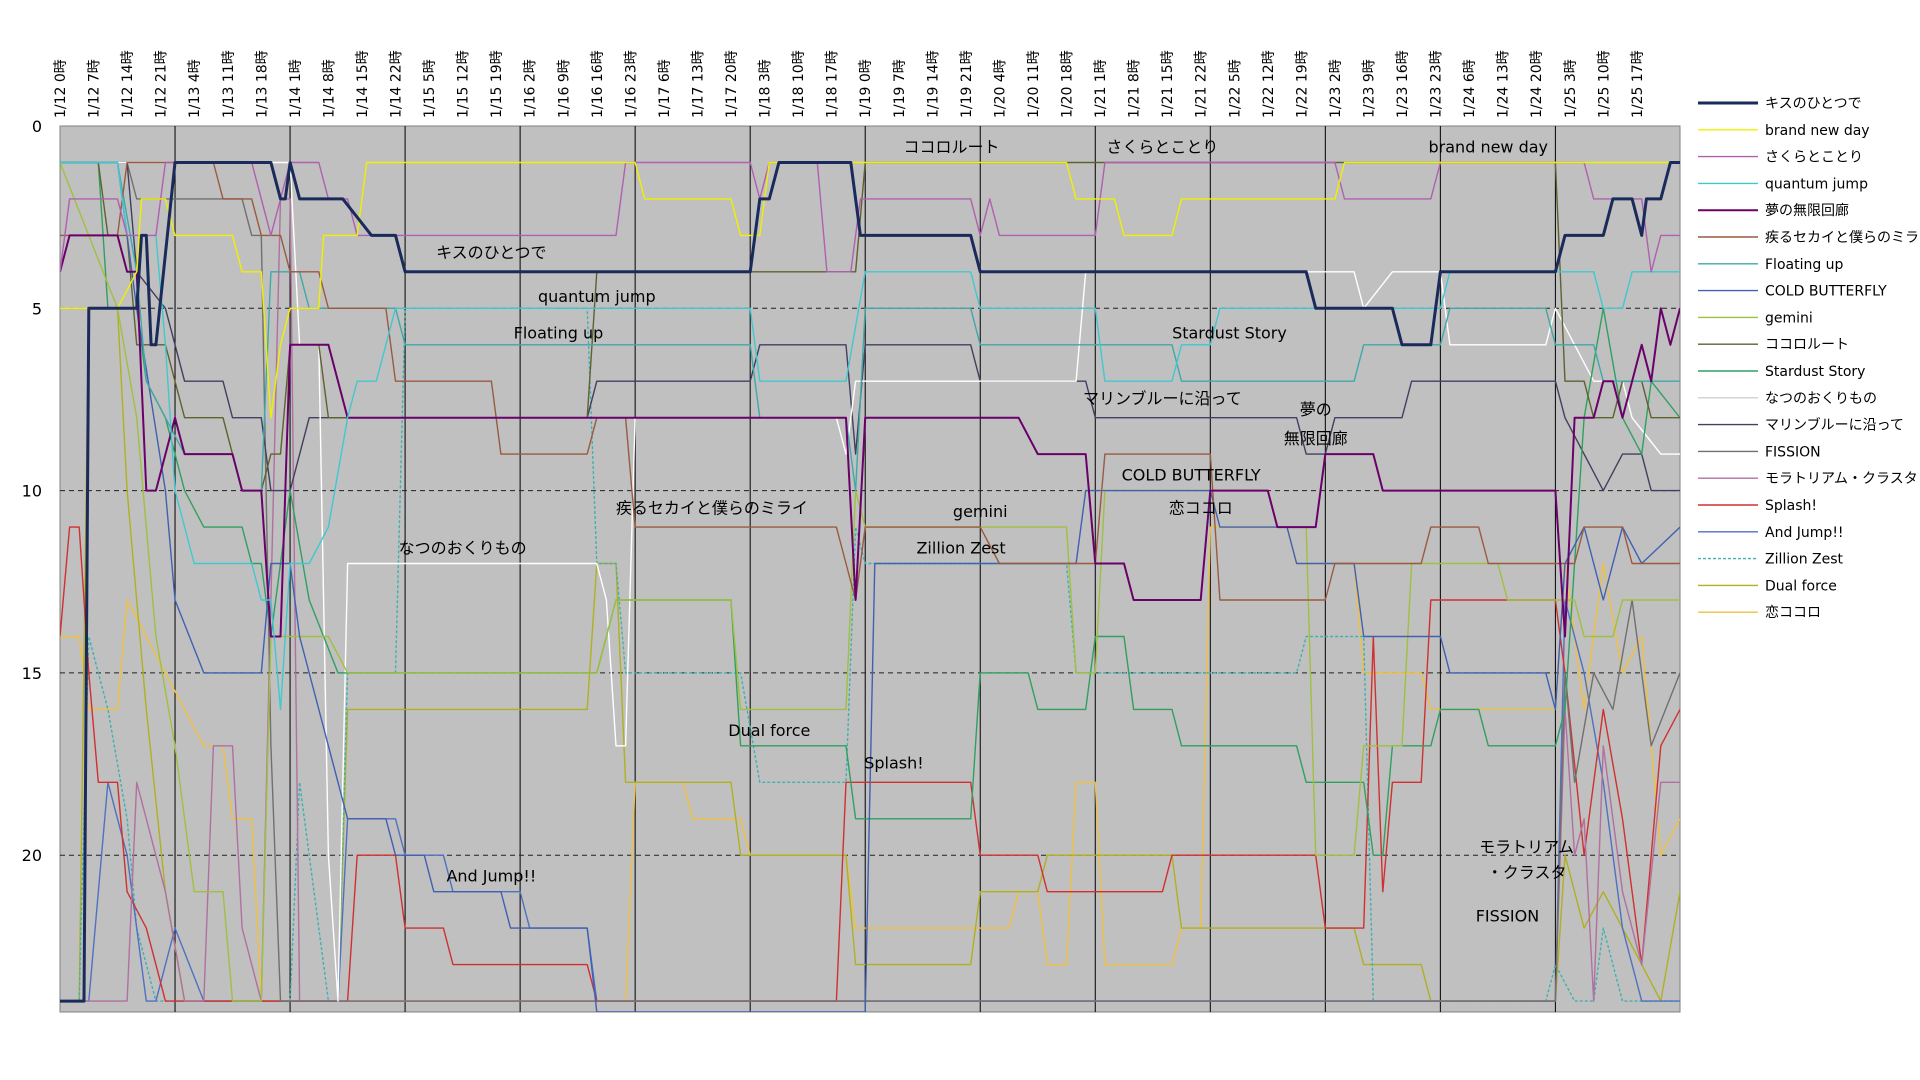 Image resolution: width=1920 pixels, height=1080 pixels. What do you see at coordinates (1316, 409) in the screenshot?
I see `annotation-8: 夢の` at bounding box center [1316, 409].